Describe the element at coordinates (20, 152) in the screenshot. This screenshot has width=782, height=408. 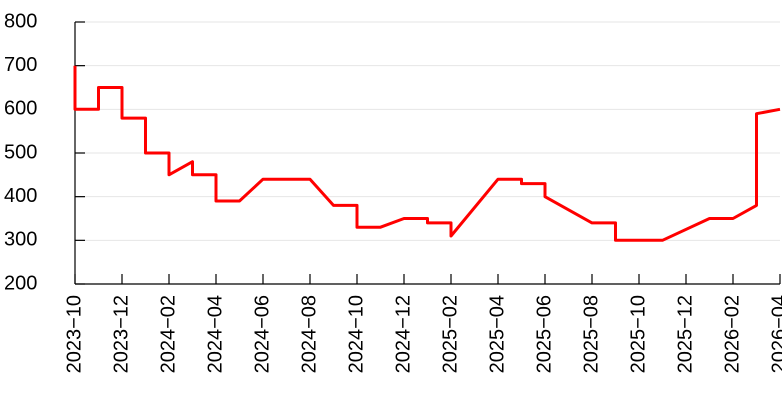
I see `y-tick-label: 500` at that location.